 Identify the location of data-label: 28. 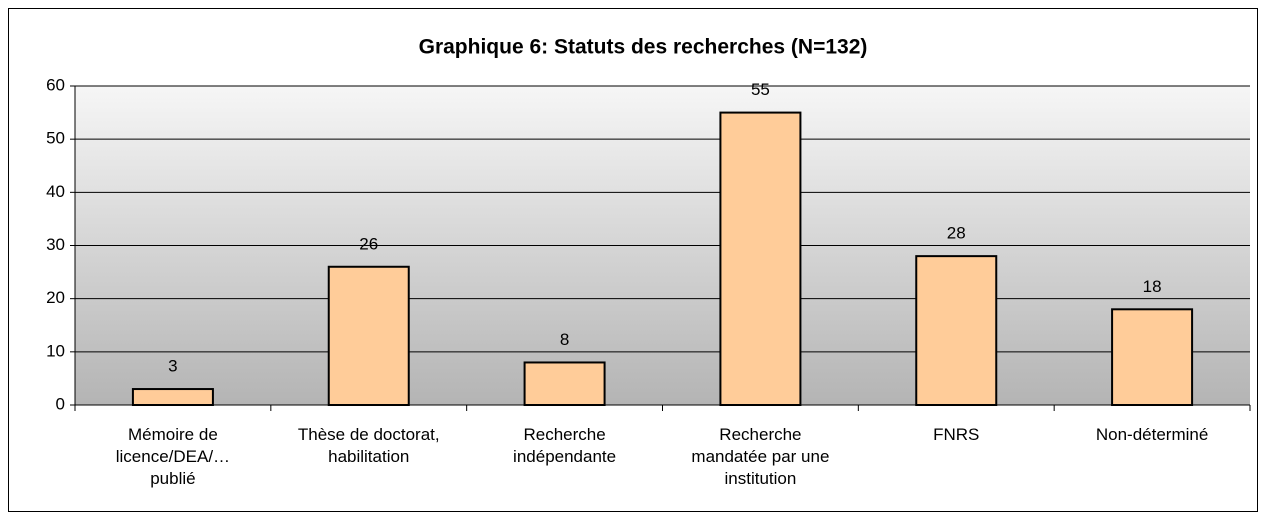
(956, 233).